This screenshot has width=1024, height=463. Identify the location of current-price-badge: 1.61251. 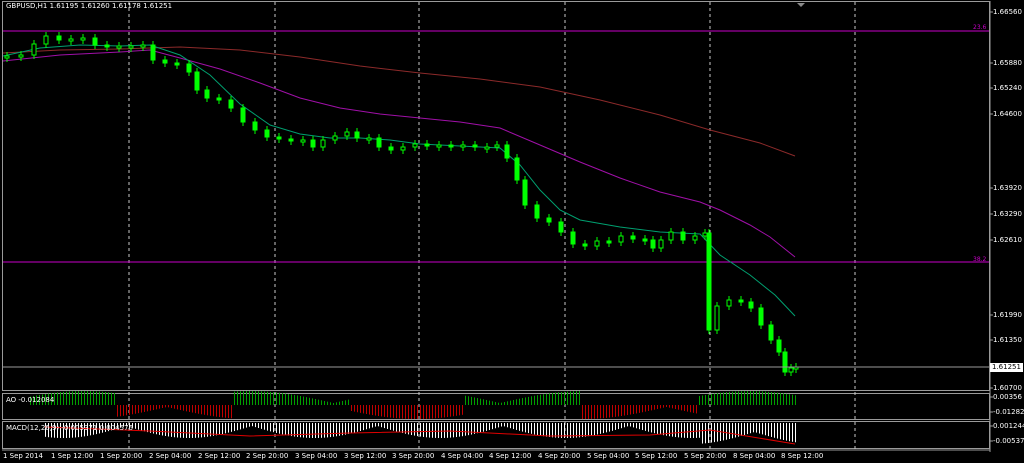
(1006, 367).